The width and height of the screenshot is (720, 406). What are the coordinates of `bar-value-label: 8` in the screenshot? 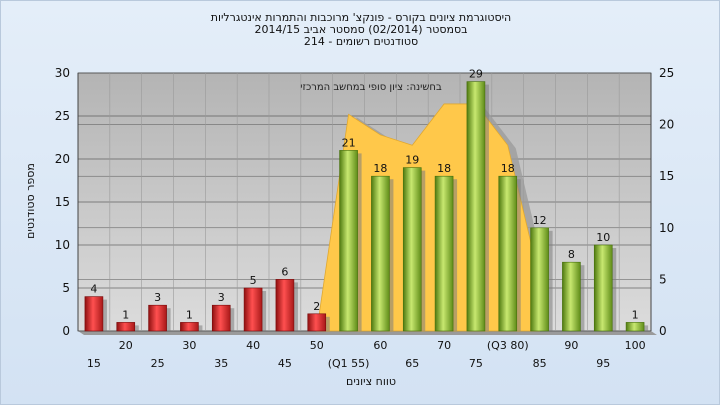 It's located at (571, 254).